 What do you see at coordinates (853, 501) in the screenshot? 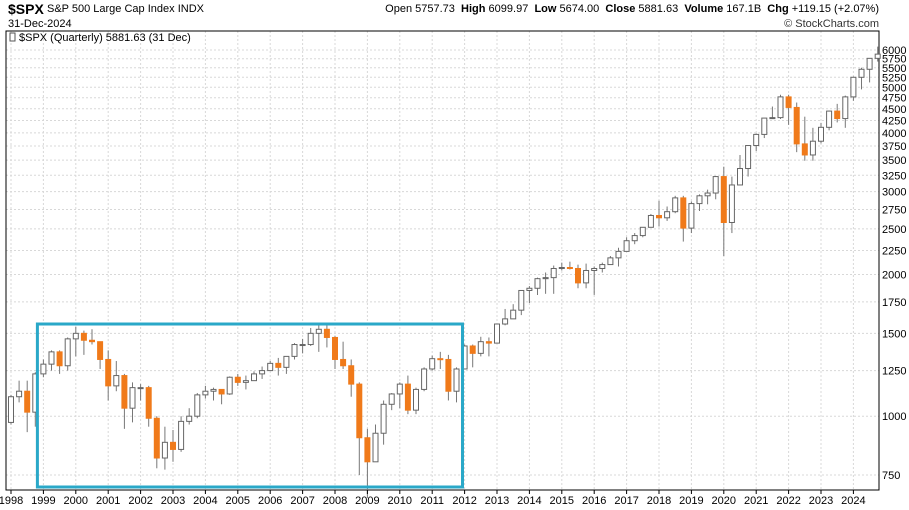
I see `x-tick-label: 2024` at bounding box center [853, 501].